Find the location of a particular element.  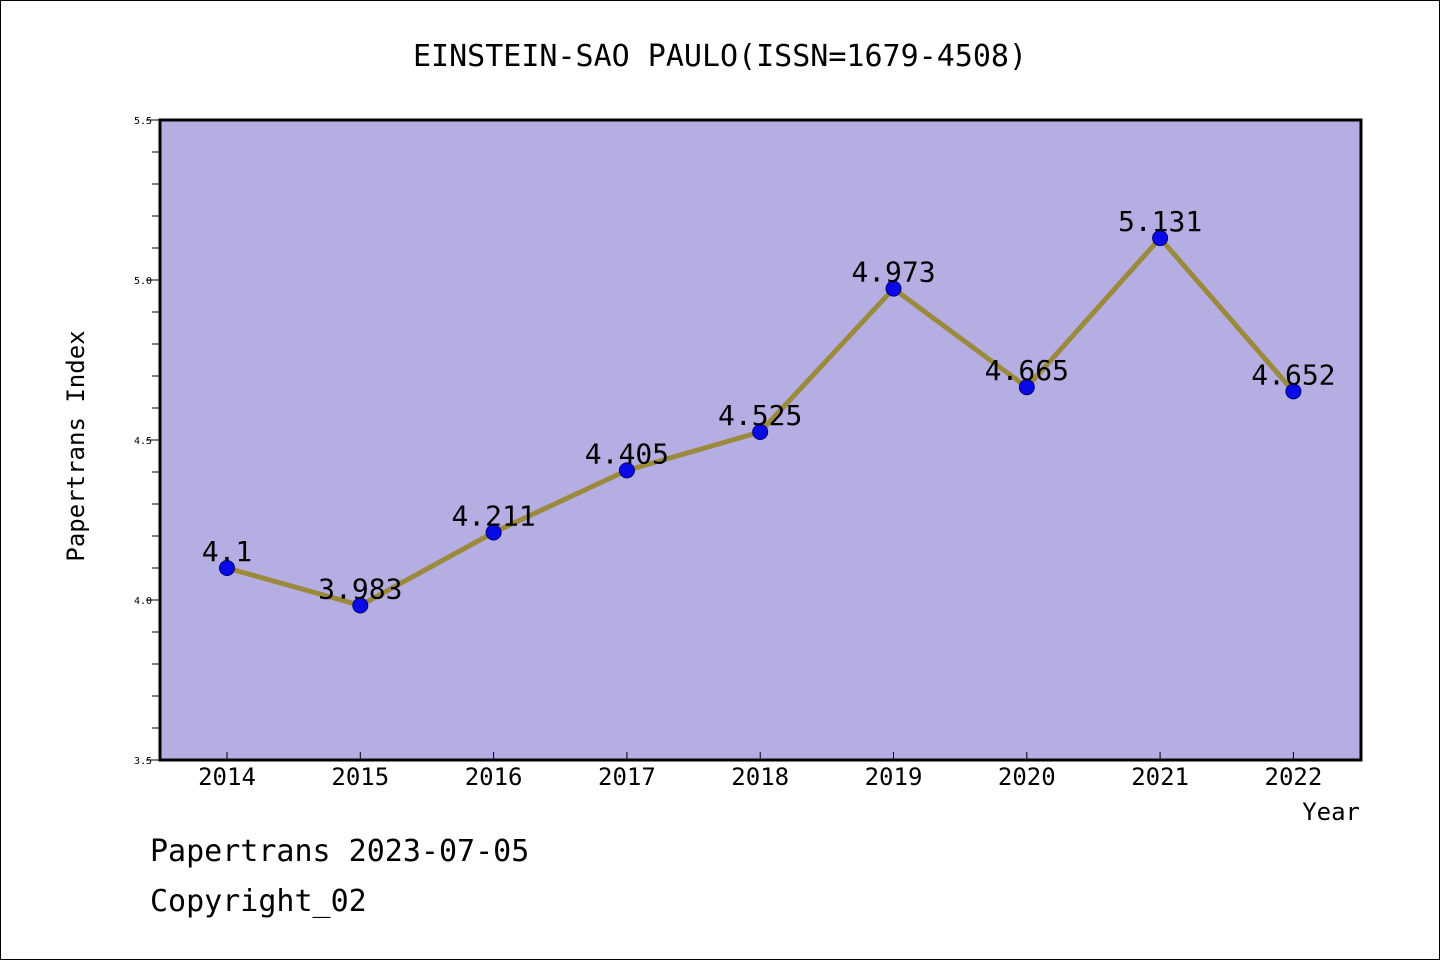

x-tick-label: 2015 is located at coordinates (360, 777).